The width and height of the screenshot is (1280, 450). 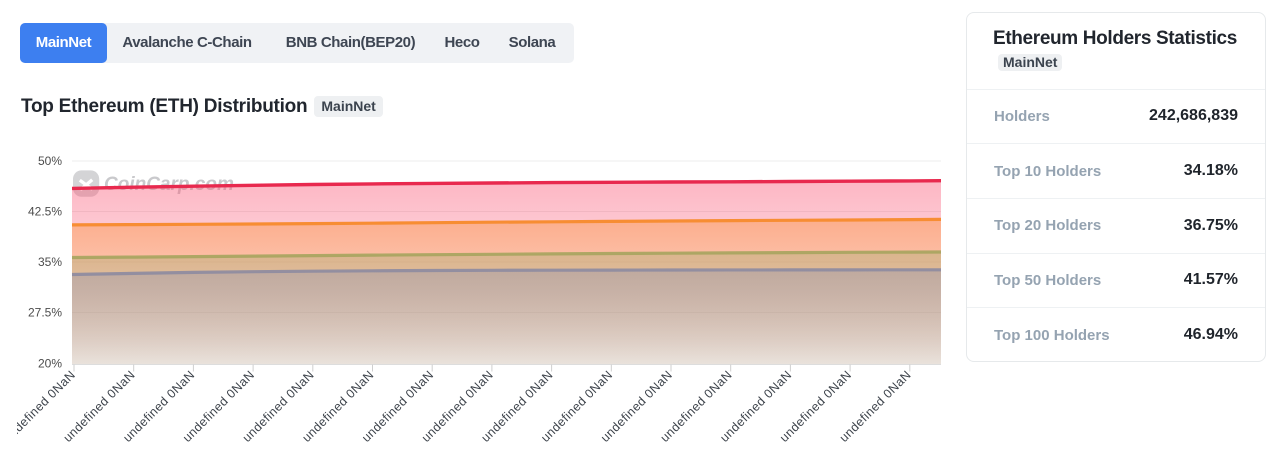 What do you see at coordinates (50, 262) in the screenshot?
I see `svg-text: 35%` at bounding box center [50, 262].